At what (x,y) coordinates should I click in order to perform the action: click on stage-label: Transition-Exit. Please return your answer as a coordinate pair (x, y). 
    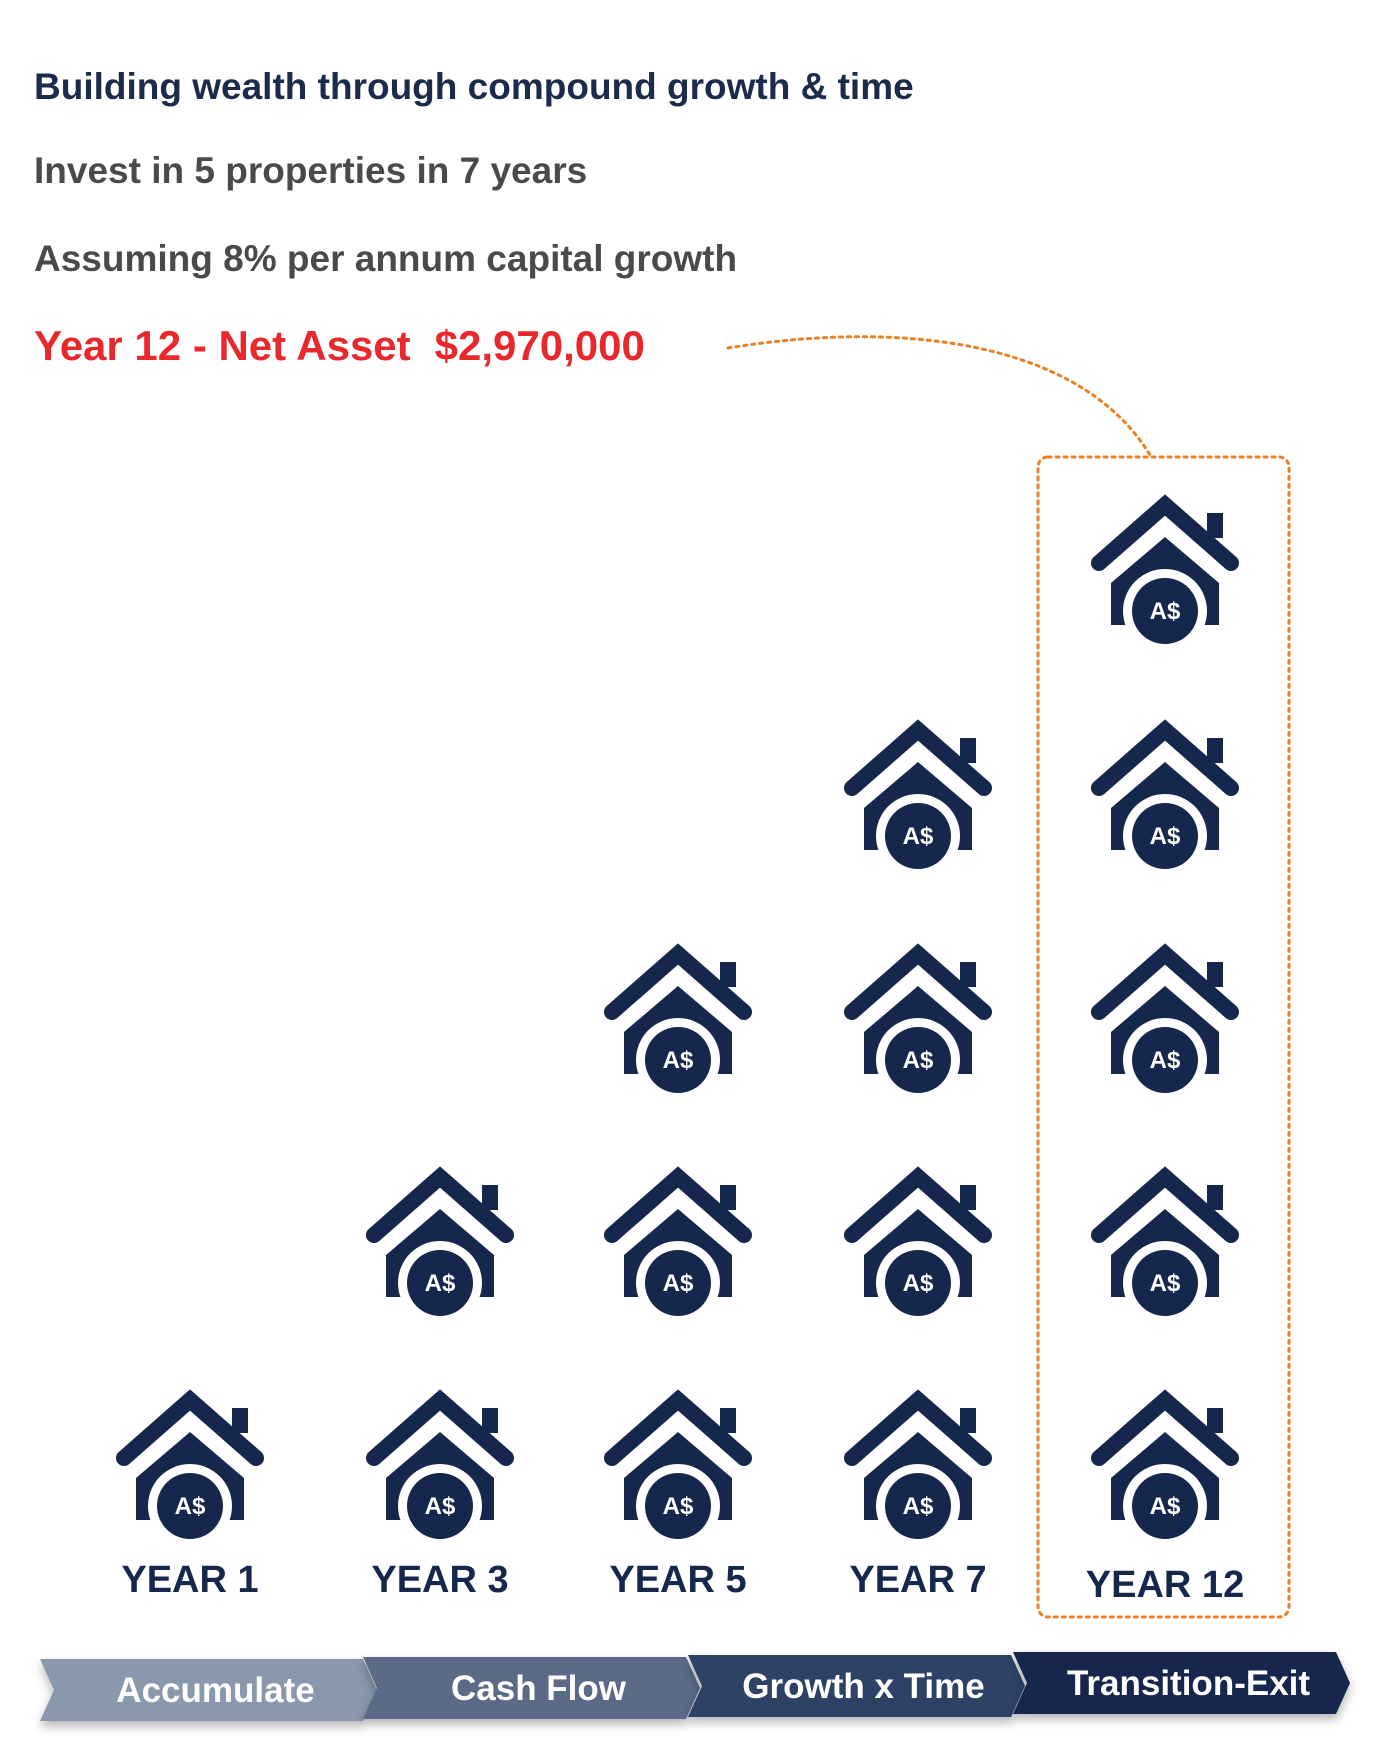
    Looking at the image, I should click on (1188, 1683).